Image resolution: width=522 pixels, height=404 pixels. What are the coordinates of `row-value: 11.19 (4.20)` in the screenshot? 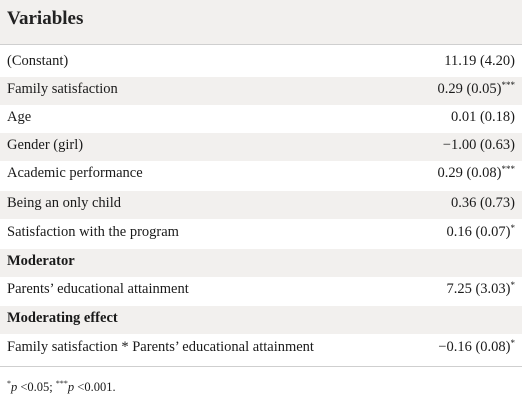 It's located at (479, 61).